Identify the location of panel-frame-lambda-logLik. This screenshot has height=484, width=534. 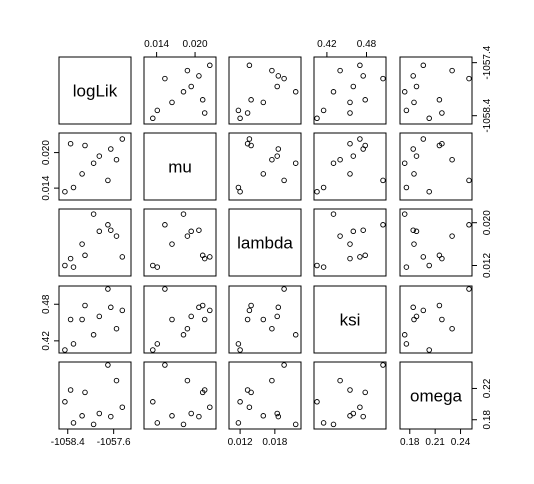
(95, 242).